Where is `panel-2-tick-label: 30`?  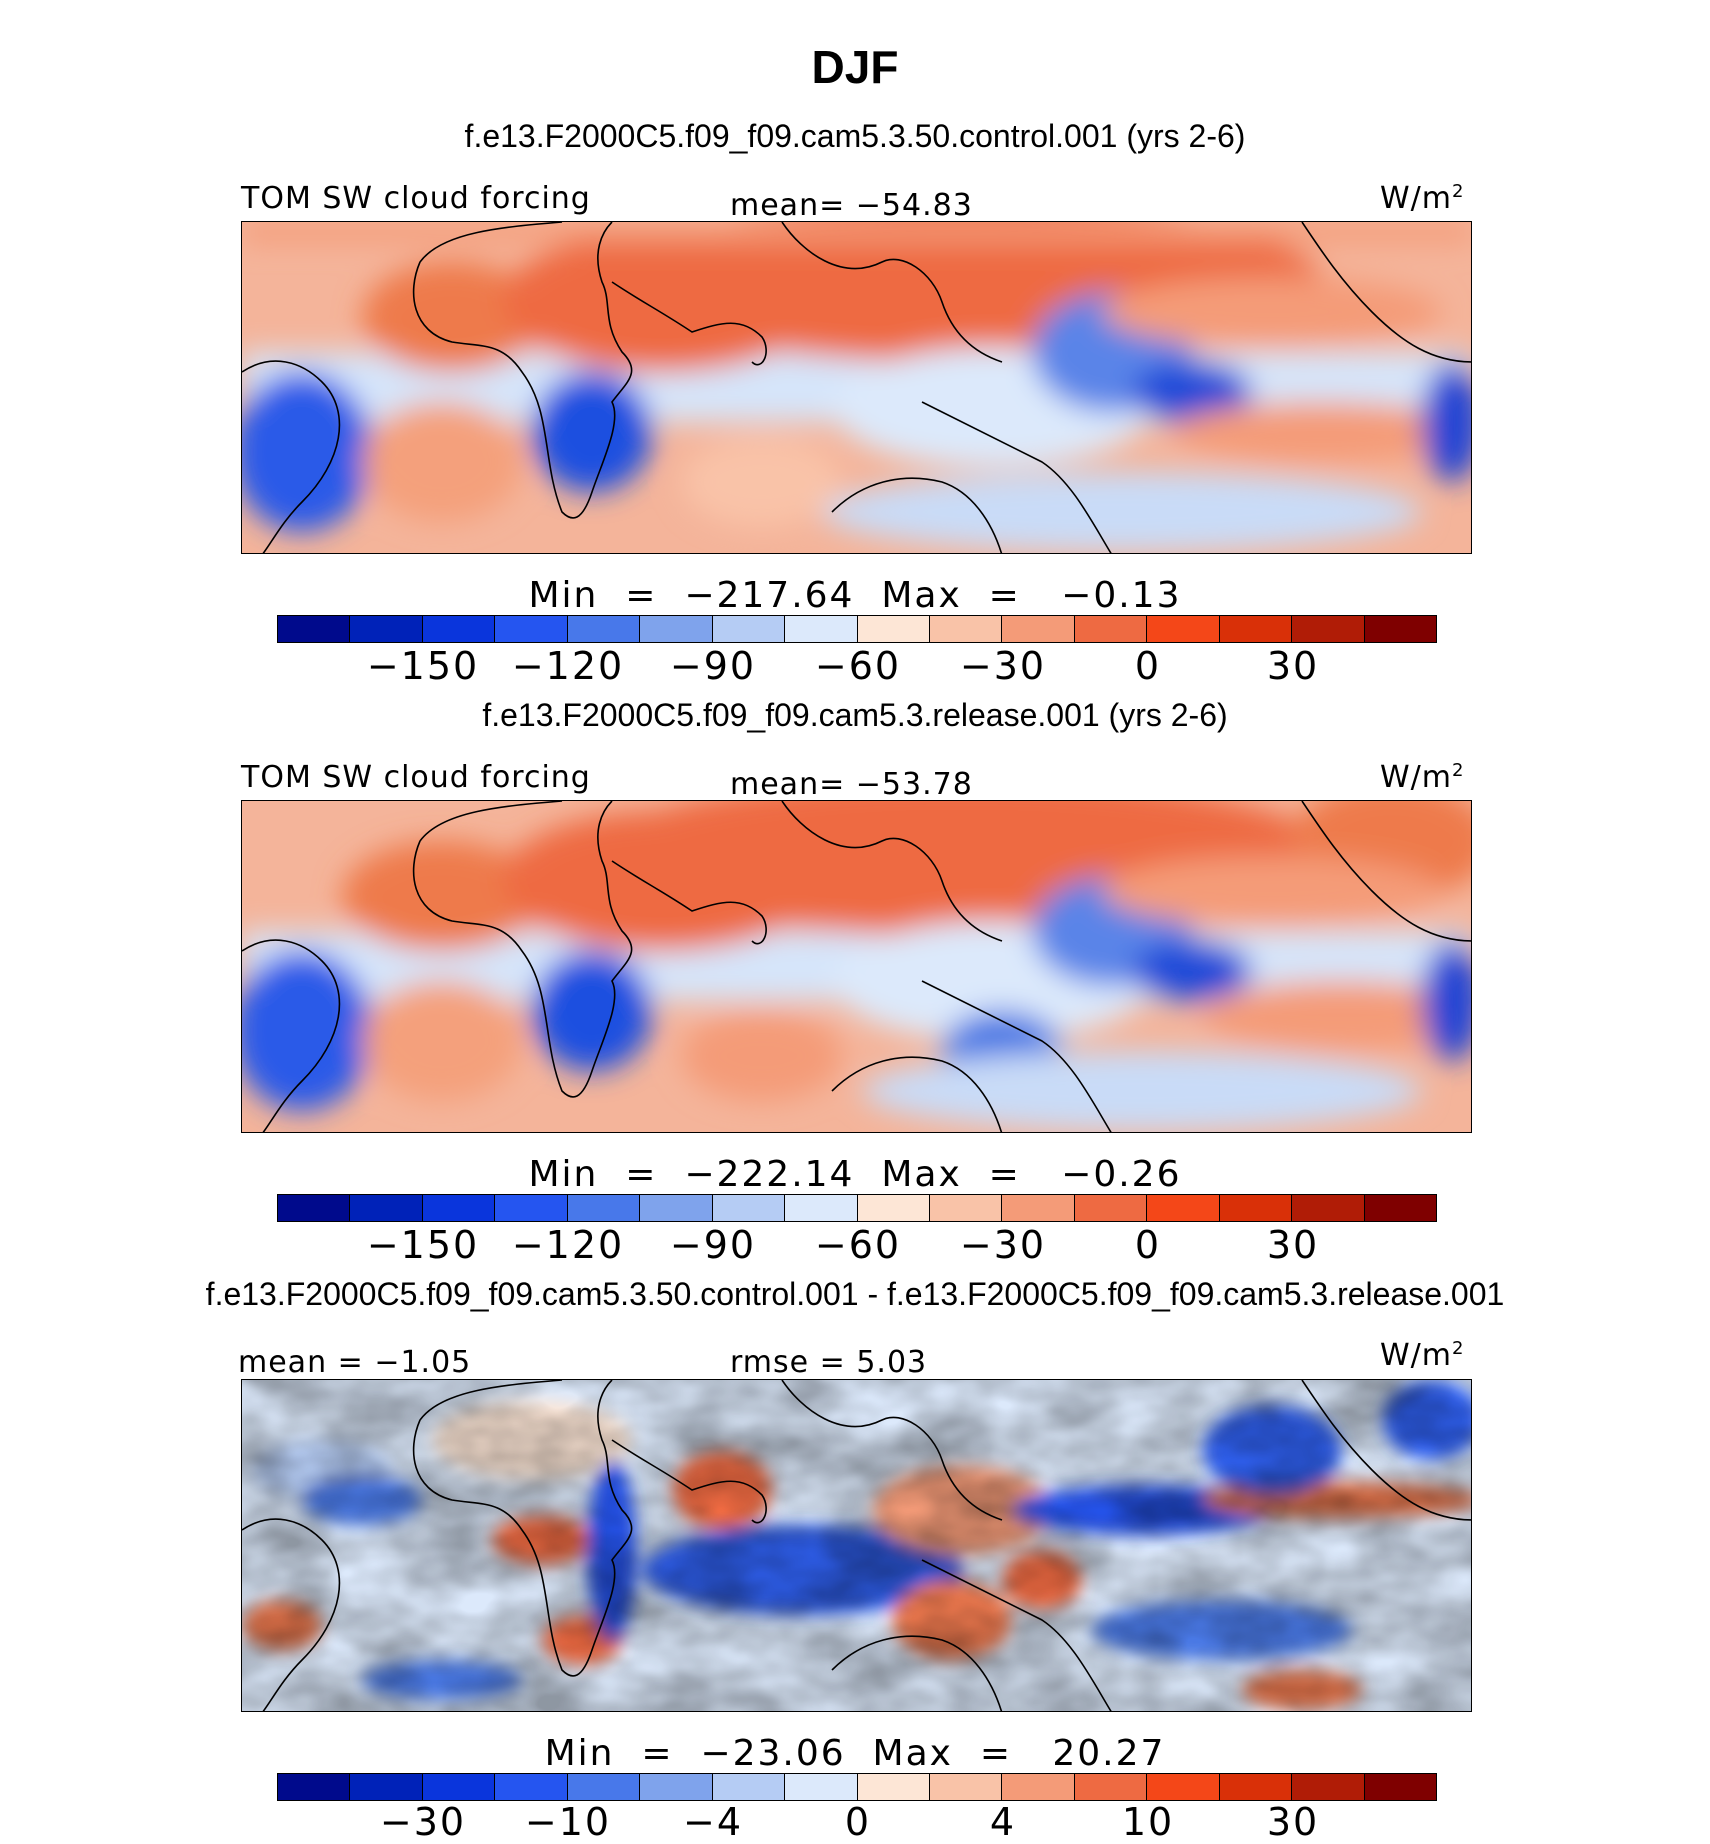 panel-2-tick-label: 30 is located at coordinates (1293, 1245).